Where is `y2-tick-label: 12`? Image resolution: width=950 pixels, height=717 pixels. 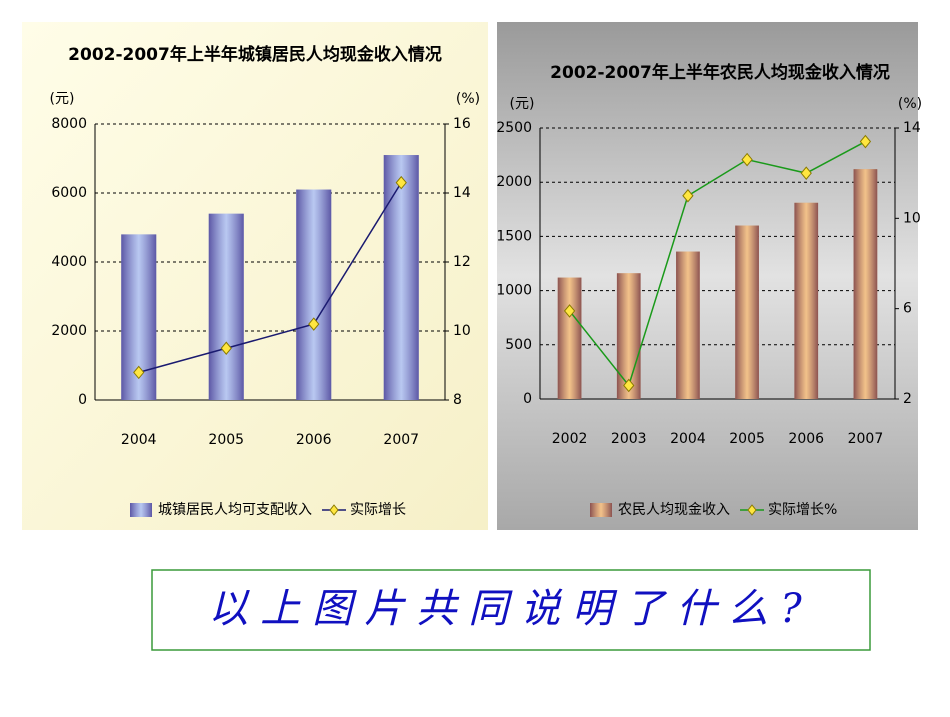
y2-tick-label: 12 is located at coordinates (462, 262).